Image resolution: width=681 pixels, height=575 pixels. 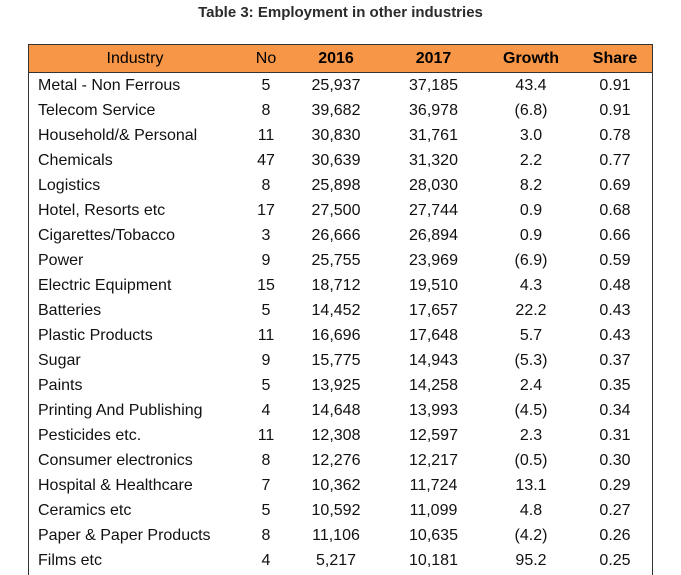 What do you see at coordinates (433, 485) in the screenshot?
I see `cell-2017: 11,724` at bounding box center [433, 485].